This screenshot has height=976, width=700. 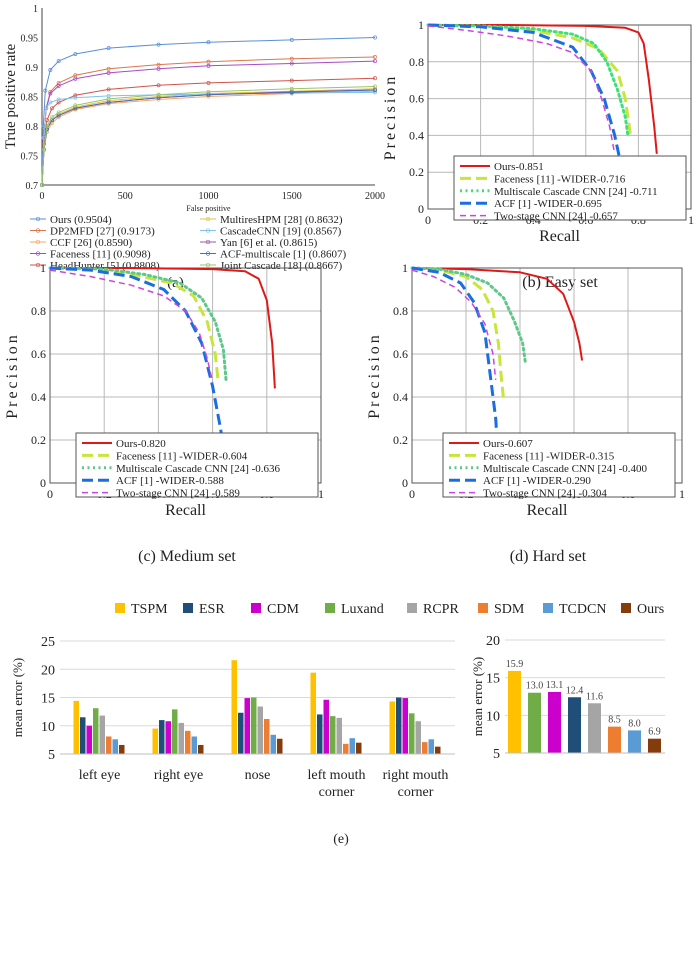 What do you see at coordinates (91, 243) in the screenshot?
I see `legend-label: CCF [26] (0.8590)` at bounding box center [91, 243].